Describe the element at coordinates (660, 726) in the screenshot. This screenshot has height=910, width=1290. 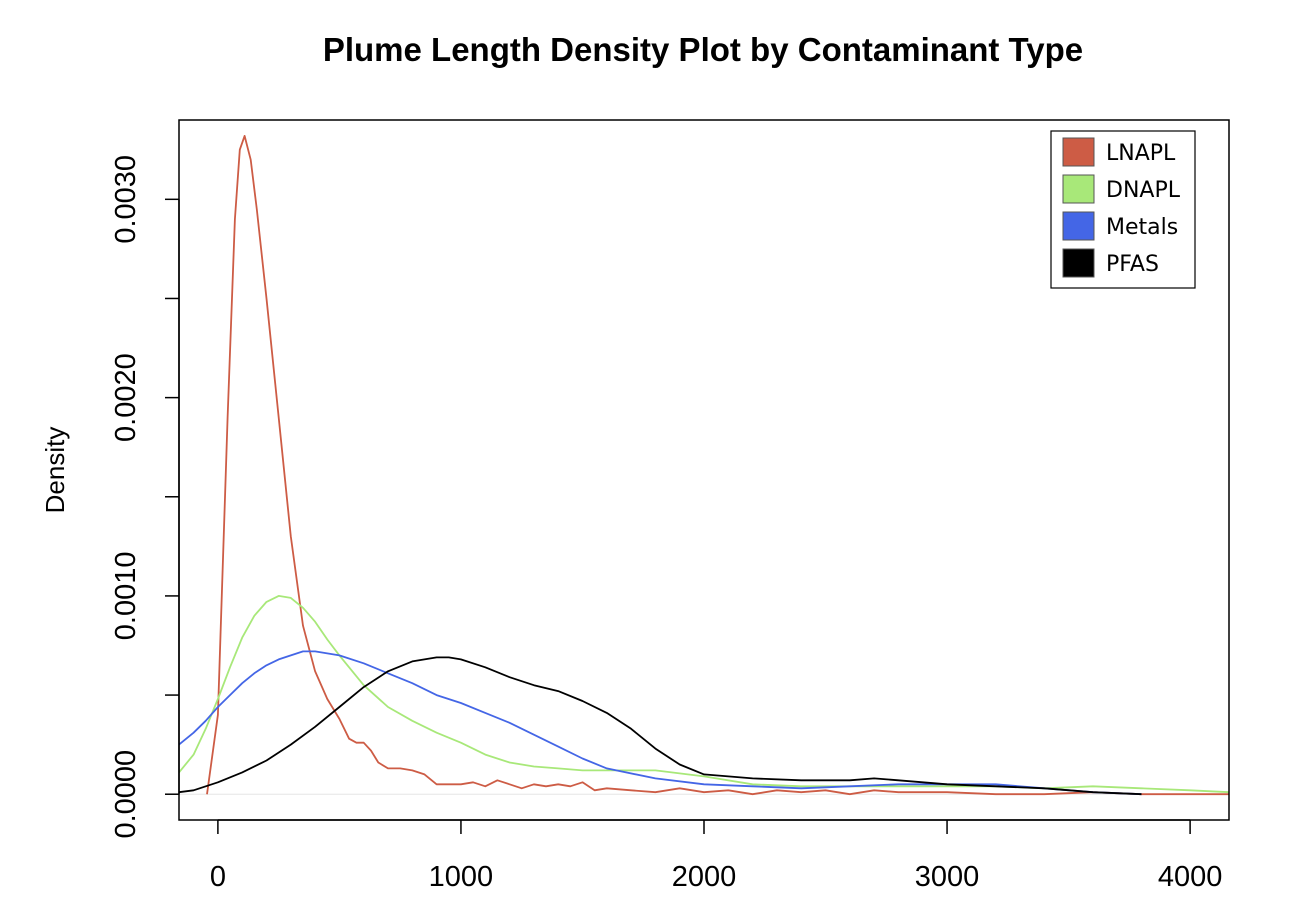
I see `series-line-pfas` at that location.